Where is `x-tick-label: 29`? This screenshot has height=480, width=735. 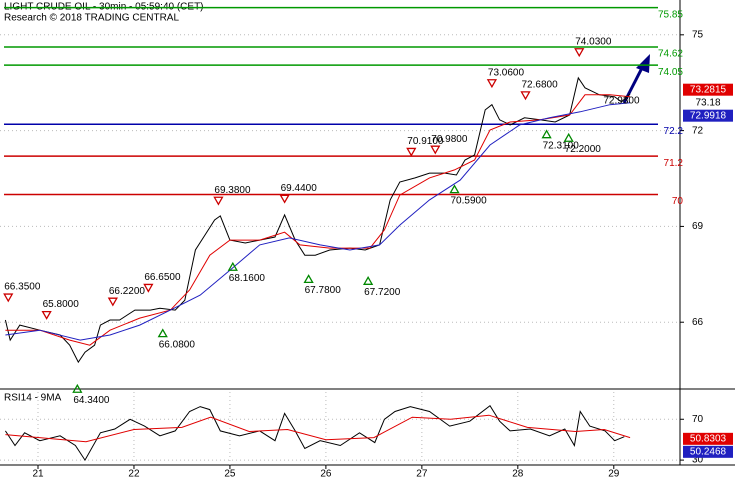 x-tick-label: 29 is located at coordinates (614, 474).